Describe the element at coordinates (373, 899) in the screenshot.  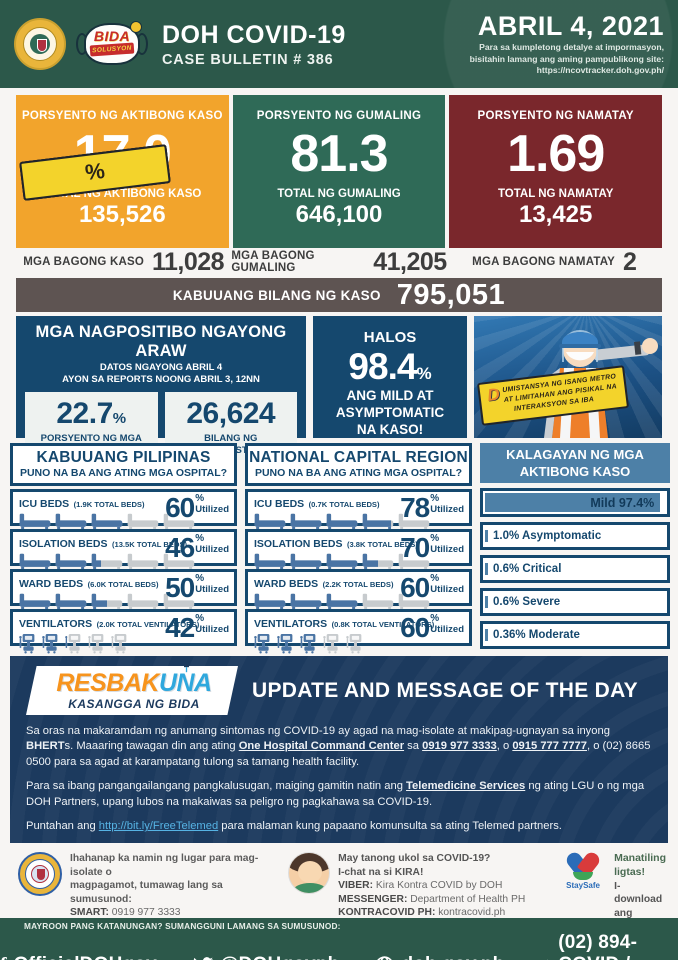
I see `messenger-label: MESSENGER:` at that location.